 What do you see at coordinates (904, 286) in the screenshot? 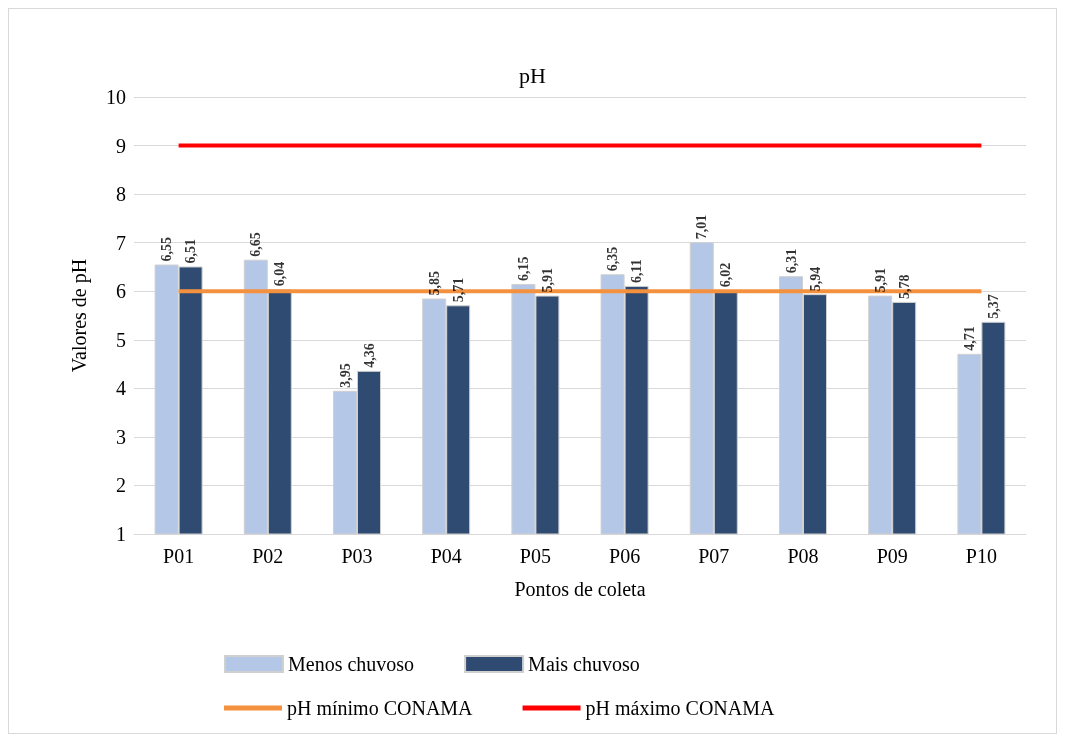
I see `data-label: 5,78` at bounding box center [904, 286].